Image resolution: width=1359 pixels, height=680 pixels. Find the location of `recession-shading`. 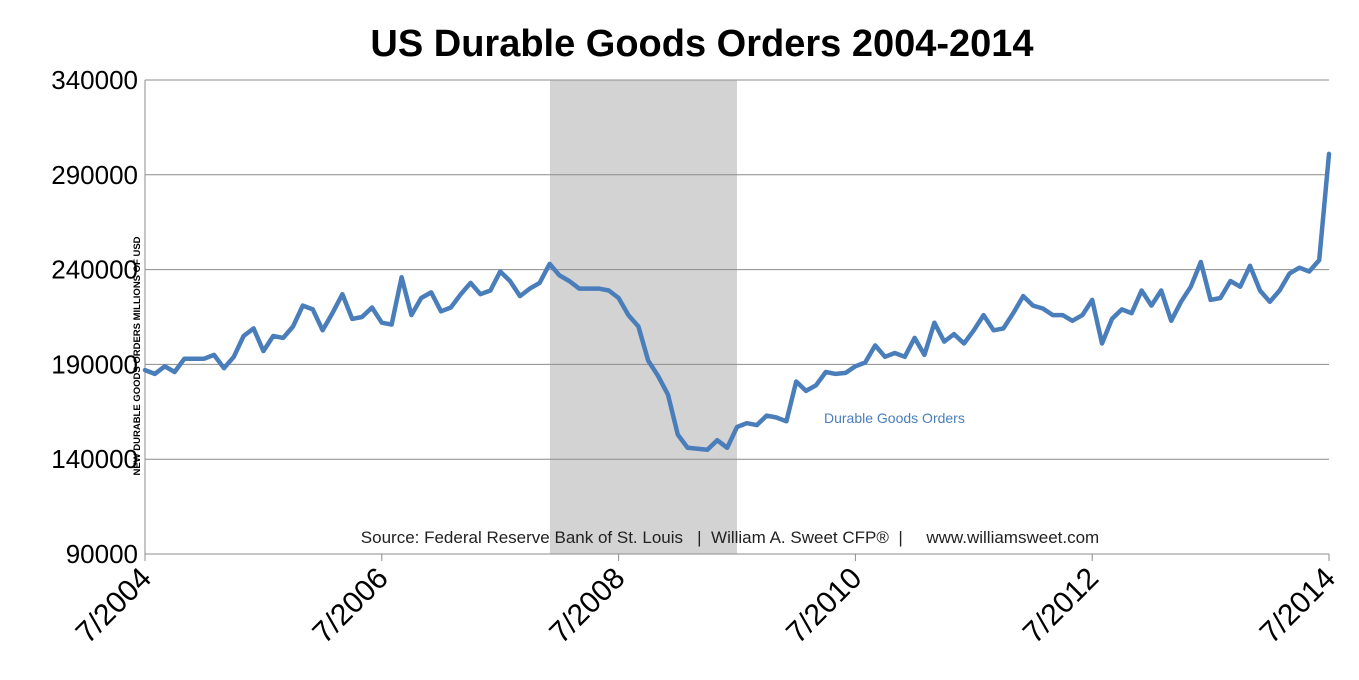

recession-shading is located at coordinates (643, 317).